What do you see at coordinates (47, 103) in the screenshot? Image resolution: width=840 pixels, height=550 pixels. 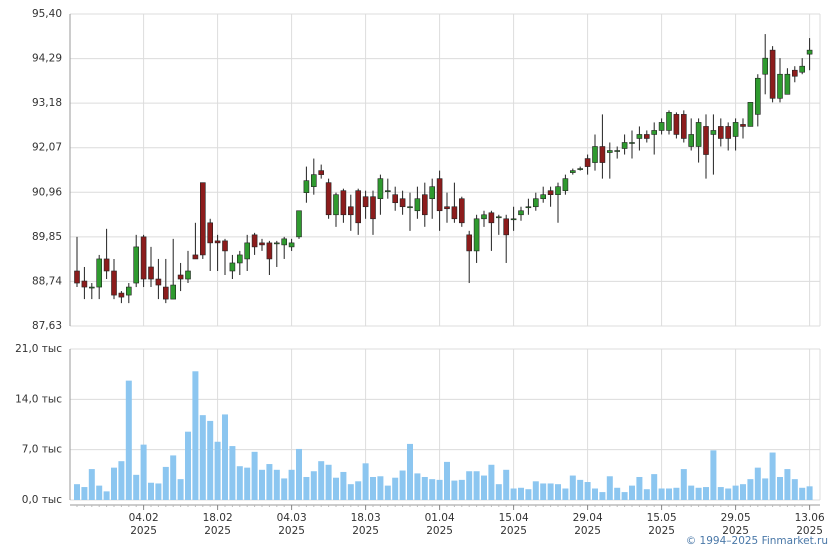 I see `y-tick-label: 93,18` at bounding box center [47, 103].